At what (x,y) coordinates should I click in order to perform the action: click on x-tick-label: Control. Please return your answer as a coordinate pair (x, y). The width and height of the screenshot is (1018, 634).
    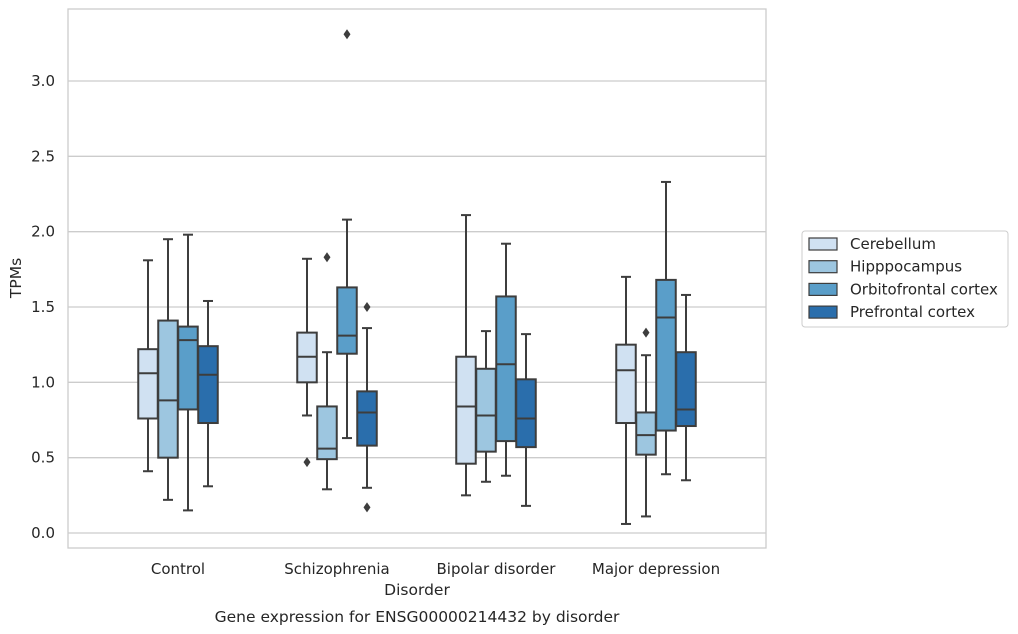
    Looking at the image, I should click on (178, 569).